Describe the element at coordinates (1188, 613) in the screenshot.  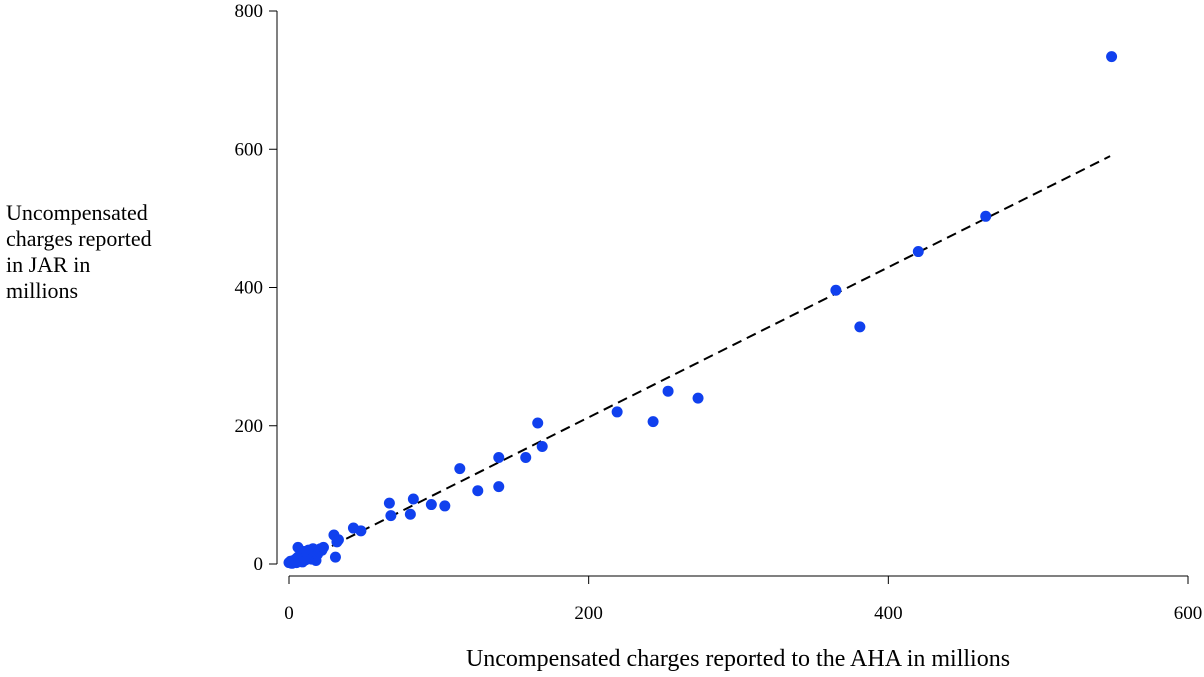
I see `x-tick-label: 600` at that location.